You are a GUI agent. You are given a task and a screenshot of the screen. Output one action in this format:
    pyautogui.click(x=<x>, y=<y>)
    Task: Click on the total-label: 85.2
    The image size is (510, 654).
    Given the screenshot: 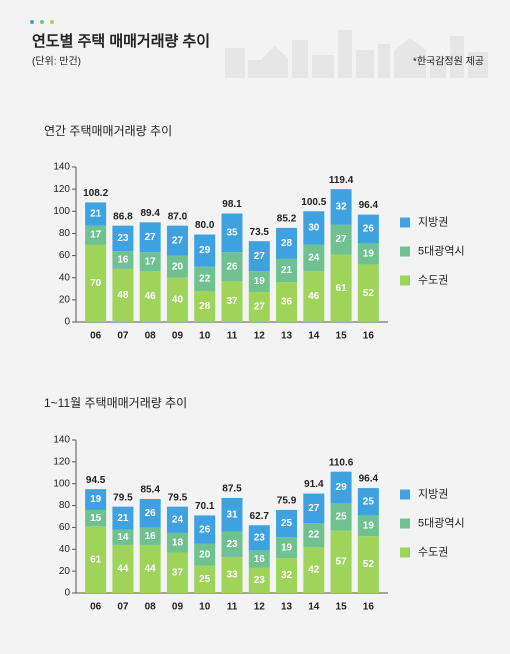 What is the action you would take?
    pyautogui.click(x=287, y=219)
    